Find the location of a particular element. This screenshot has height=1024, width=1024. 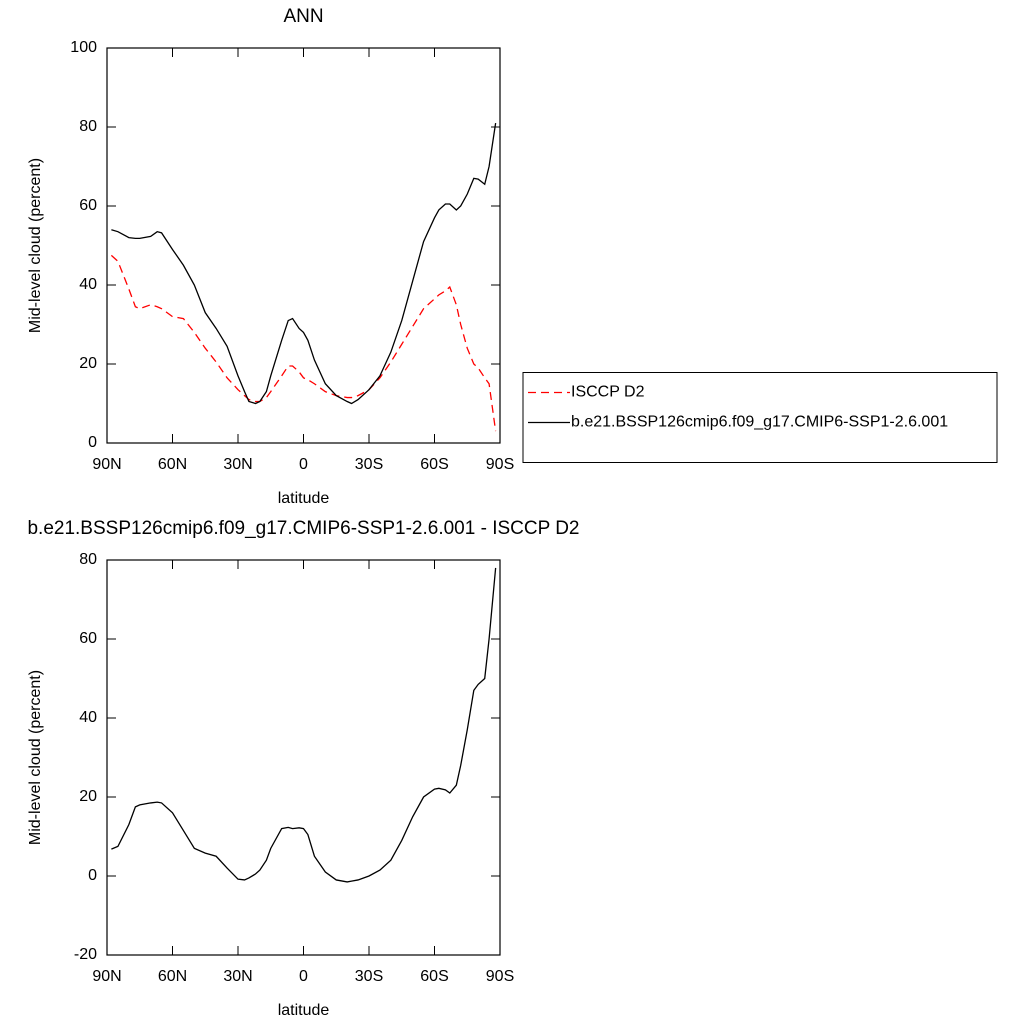

legend-box is located at coordinates (760, 417).